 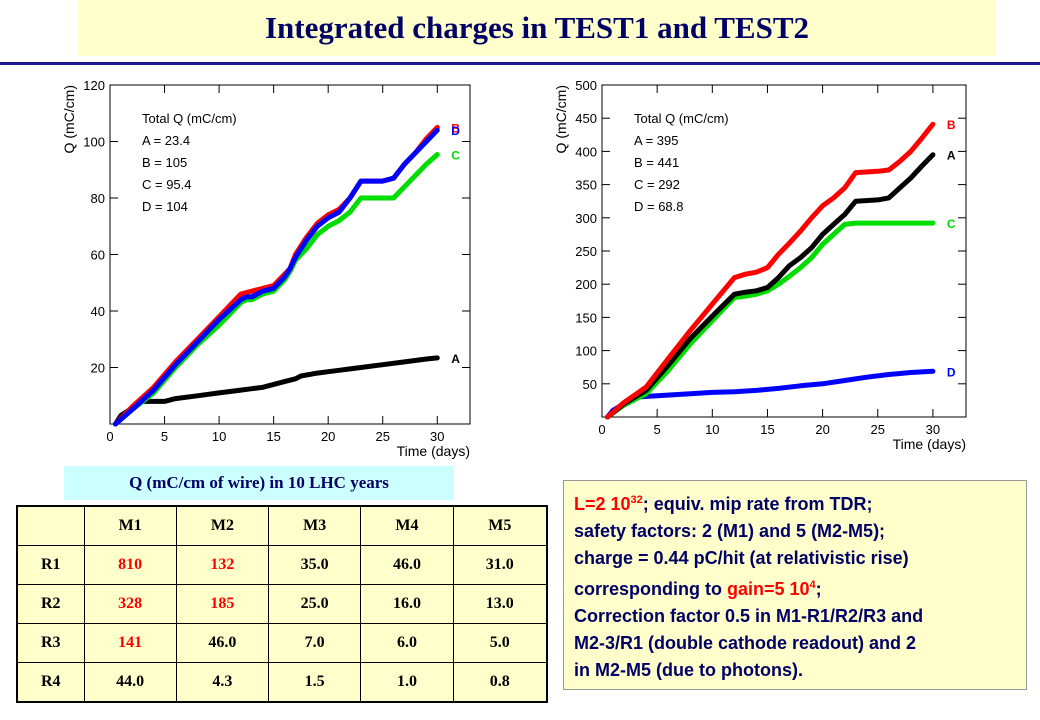 What do you see at coordinates (315, 682) in the screenshot?
I see `table-cell: 1.5` at bounding box center [315, 682].